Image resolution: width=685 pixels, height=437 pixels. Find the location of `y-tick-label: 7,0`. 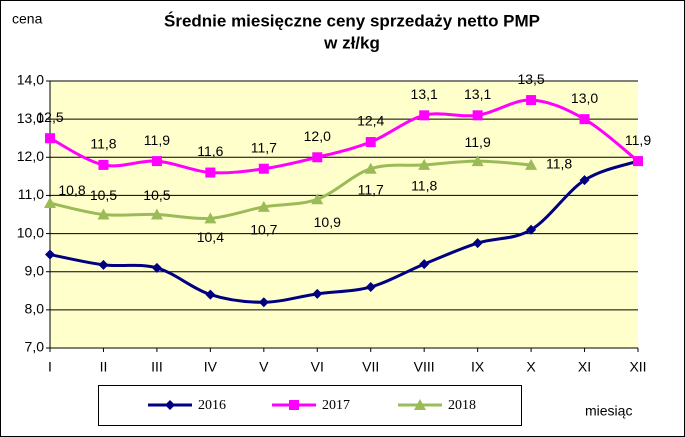

y-tick-label: 7,0 is located at coordinates (35, 347).